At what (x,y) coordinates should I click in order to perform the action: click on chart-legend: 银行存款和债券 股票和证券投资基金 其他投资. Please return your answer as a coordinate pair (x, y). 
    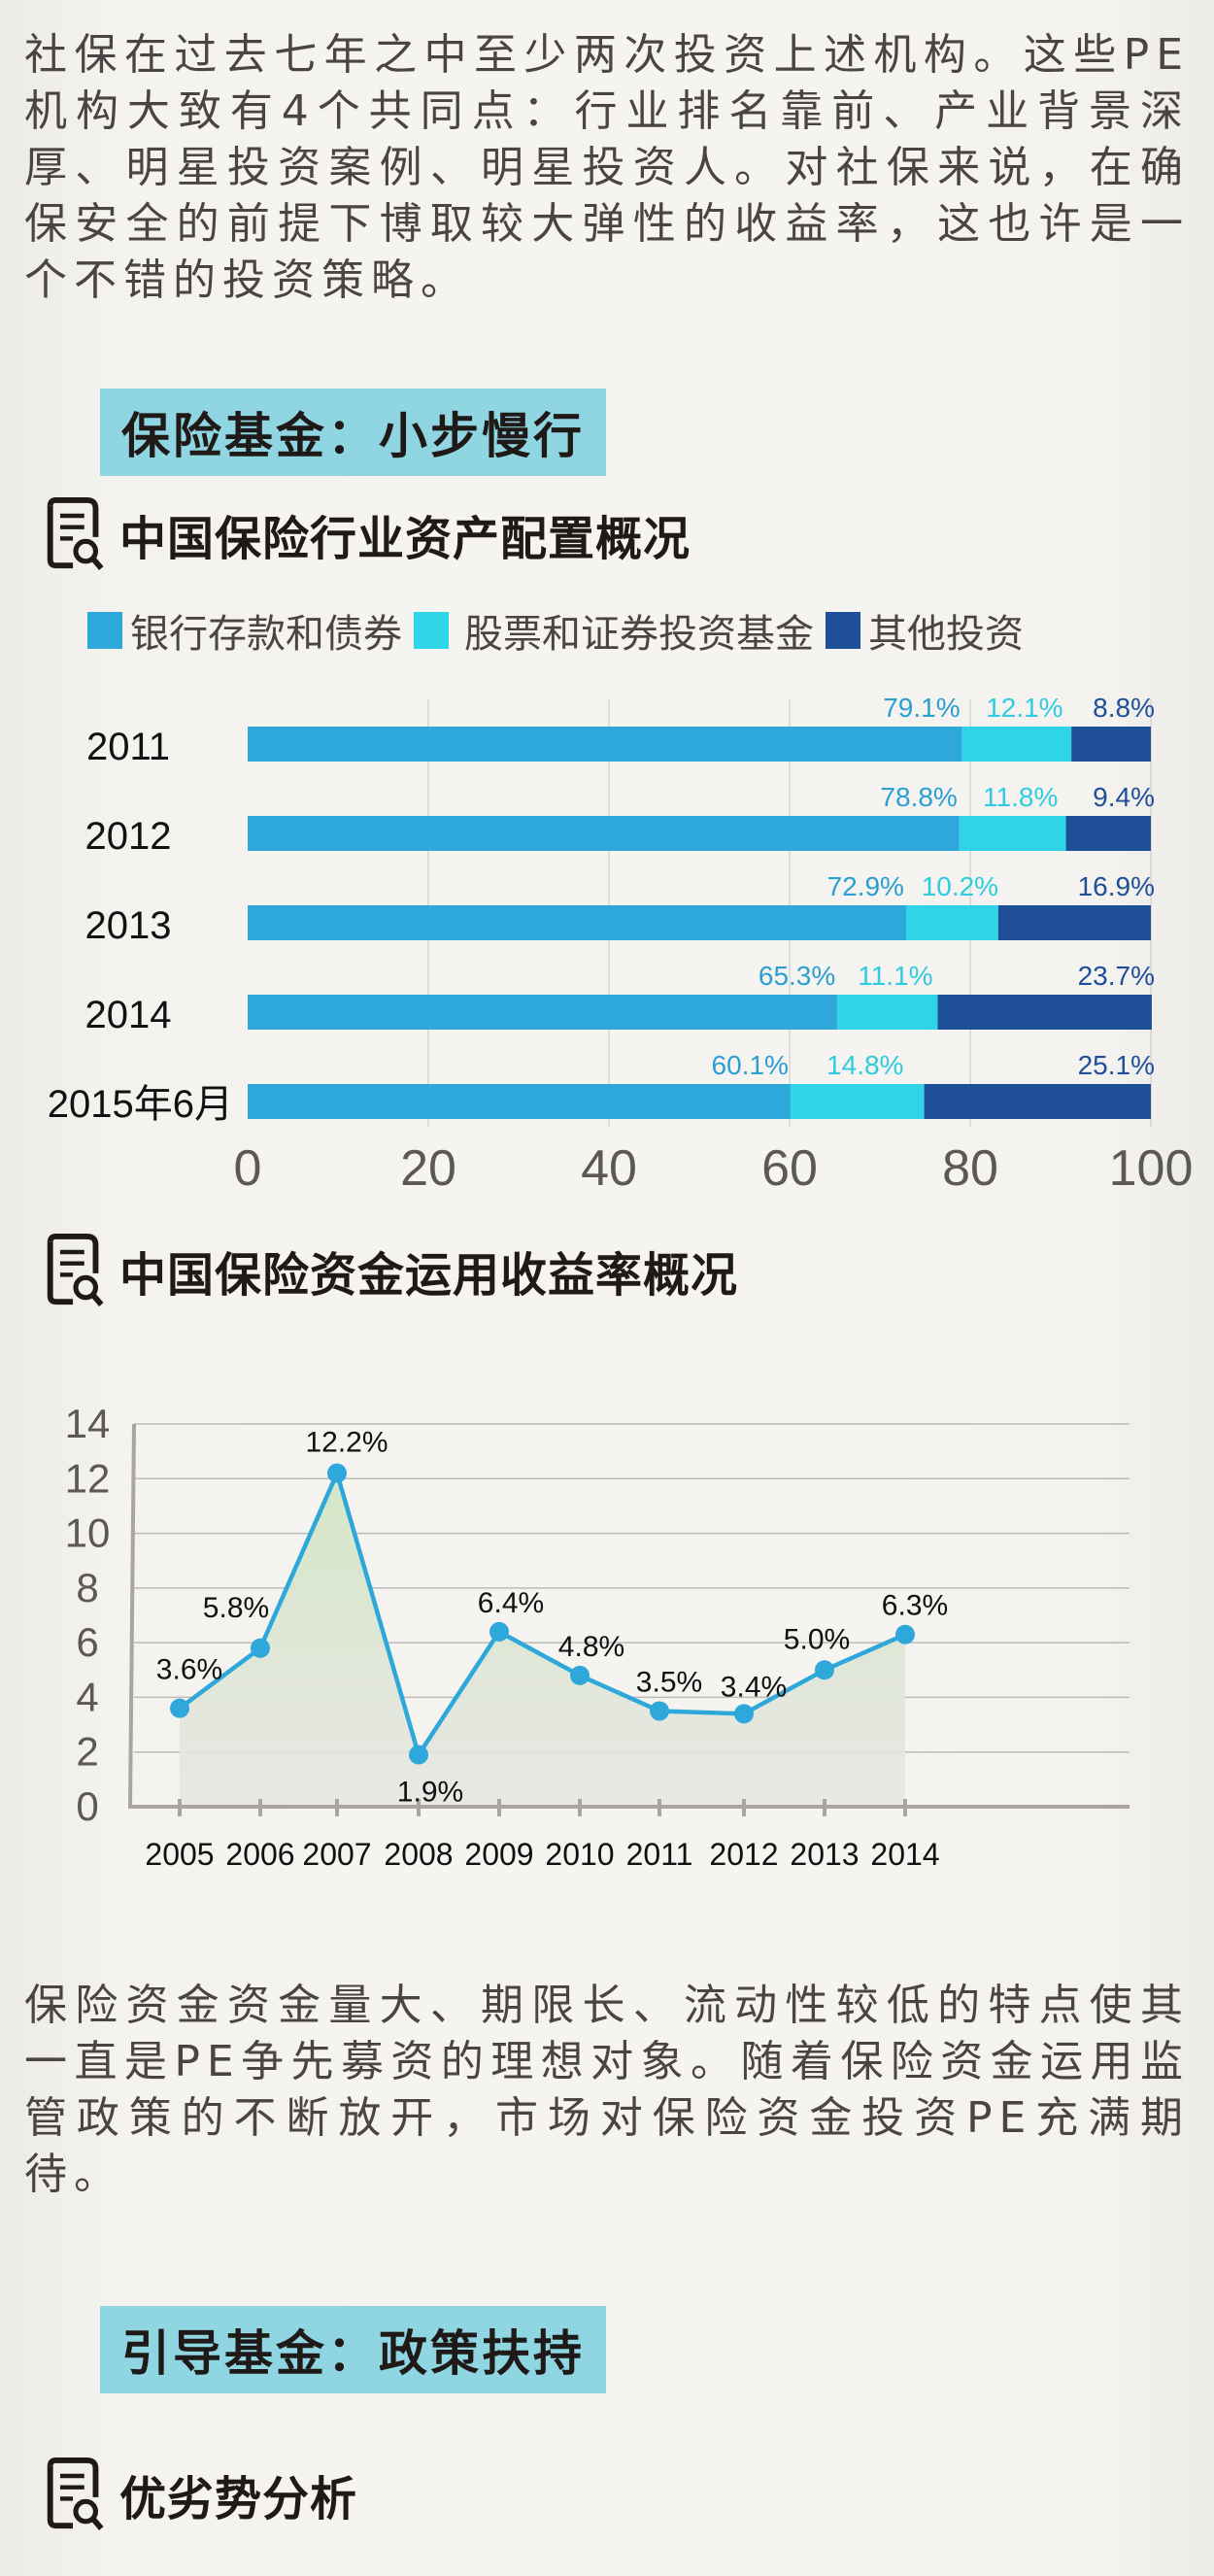
    Looking at the image, I should click on (561, 630).